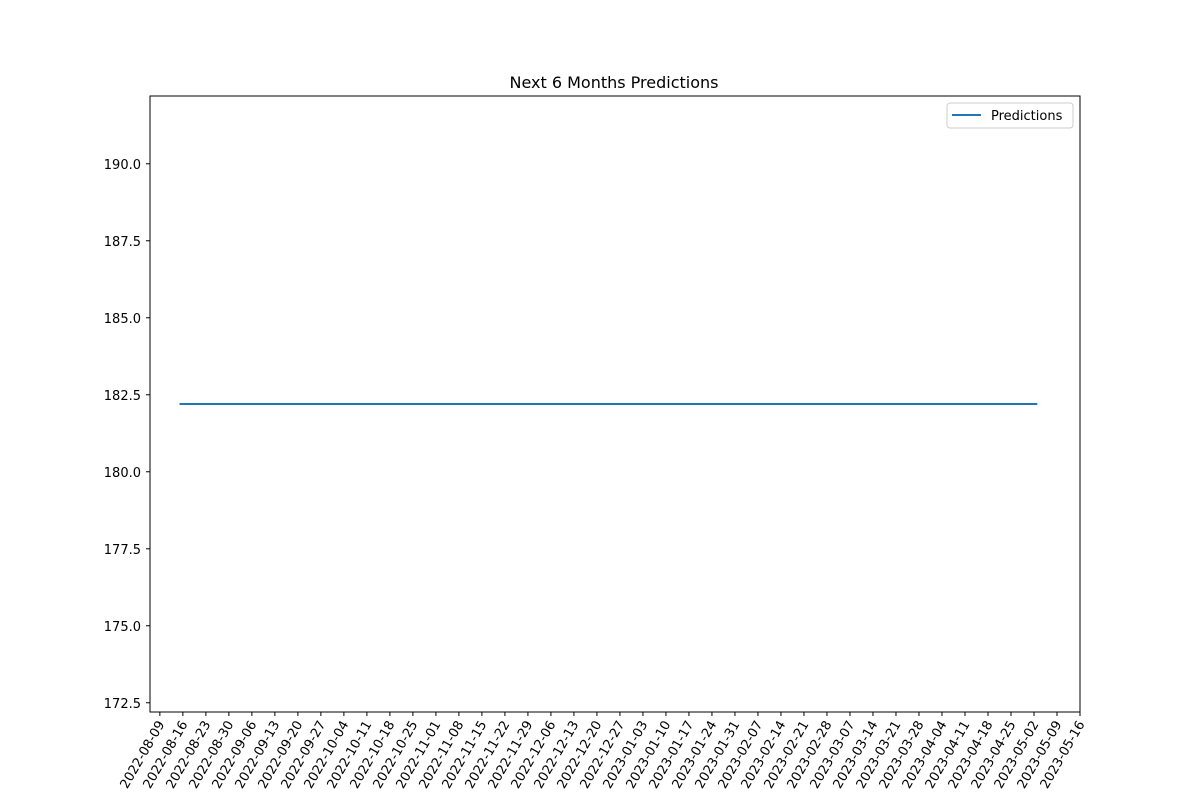 The height and width of the screenshot is (800, 1200). What do you see at coordinates (122, 627) in the screenshot?
I see `y-tick-label: 175.0` at bounding box center [122, 627].